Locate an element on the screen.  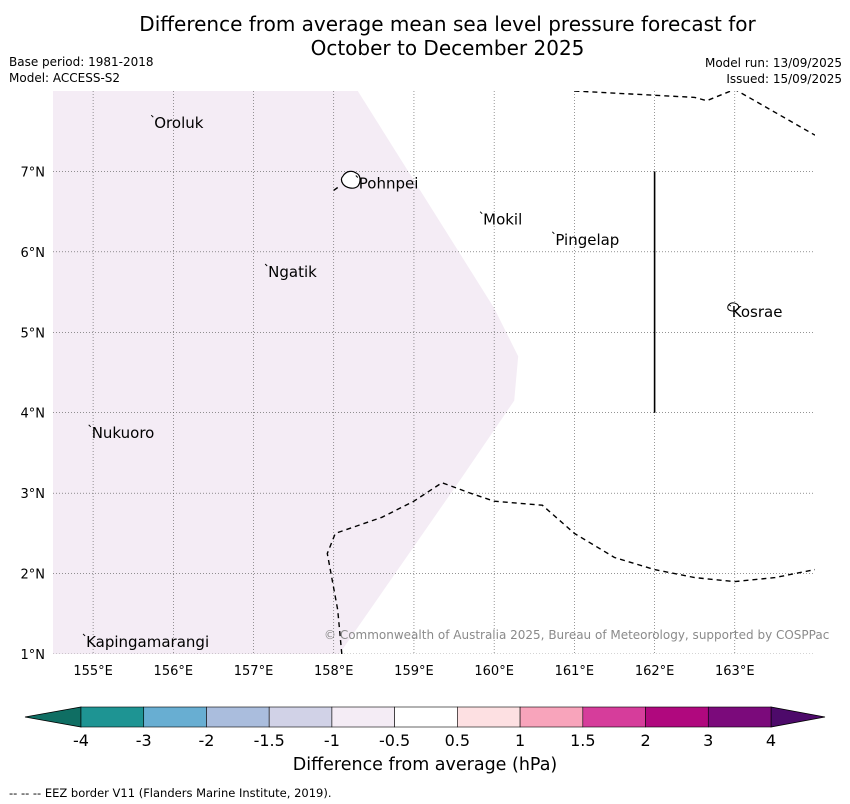
lon-tick-label: 160°E is located at coordinates (494, 671).